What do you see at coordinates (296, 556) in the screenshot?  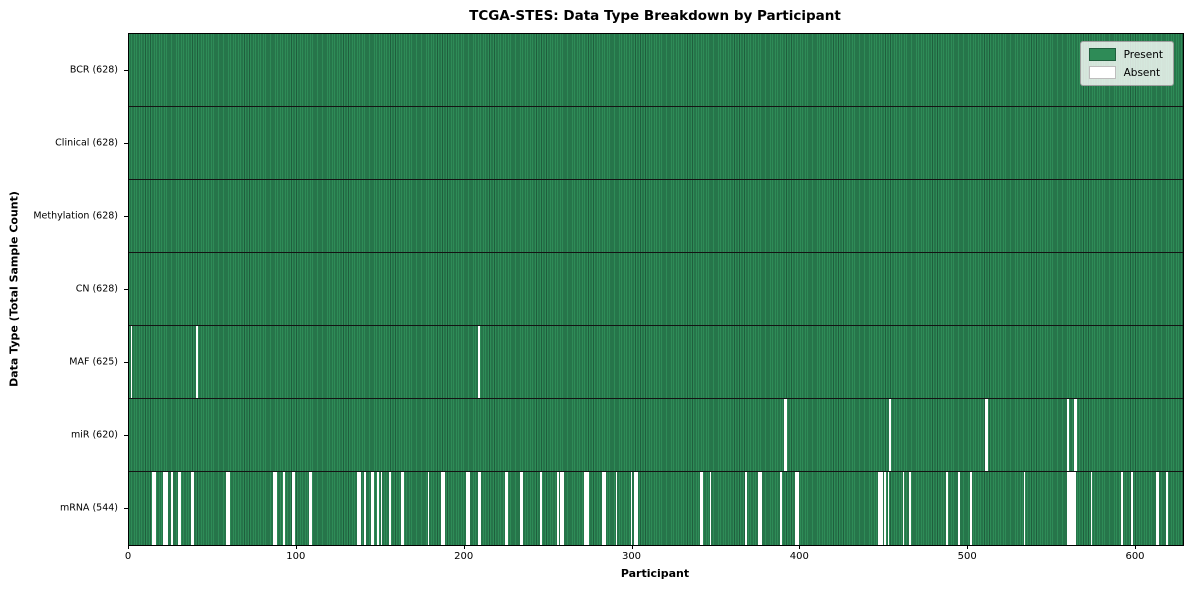 I see `x-tick-label-100: 100` at bounding box center [296, 556].